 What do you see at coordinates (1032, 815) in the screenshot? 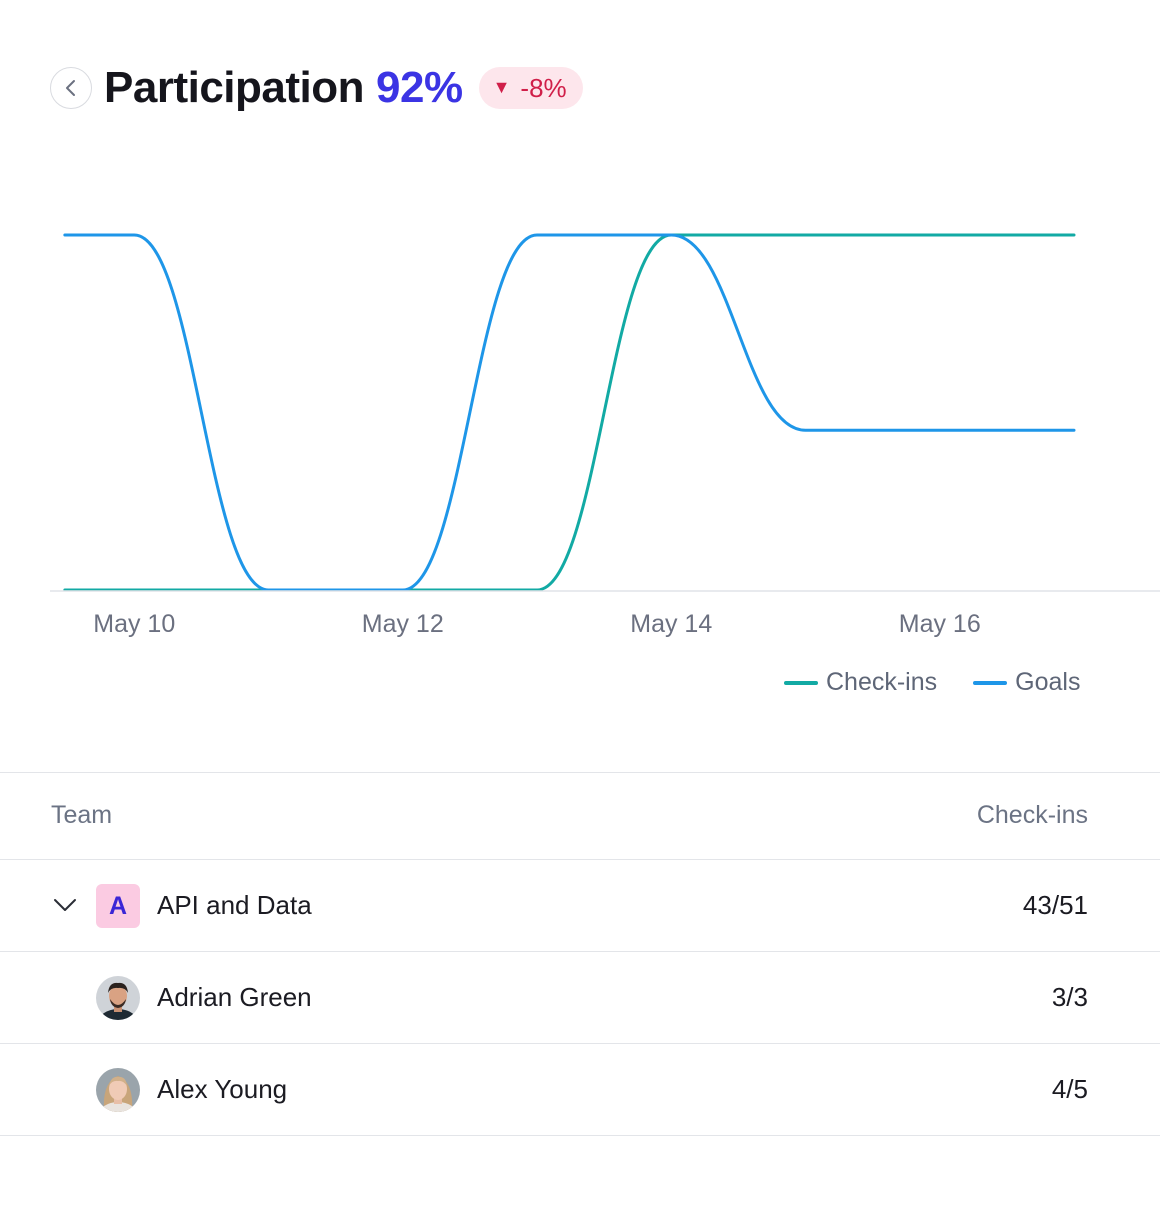
I see `column-header-checkins: Check-ins` at bounding box center [1032, 815].